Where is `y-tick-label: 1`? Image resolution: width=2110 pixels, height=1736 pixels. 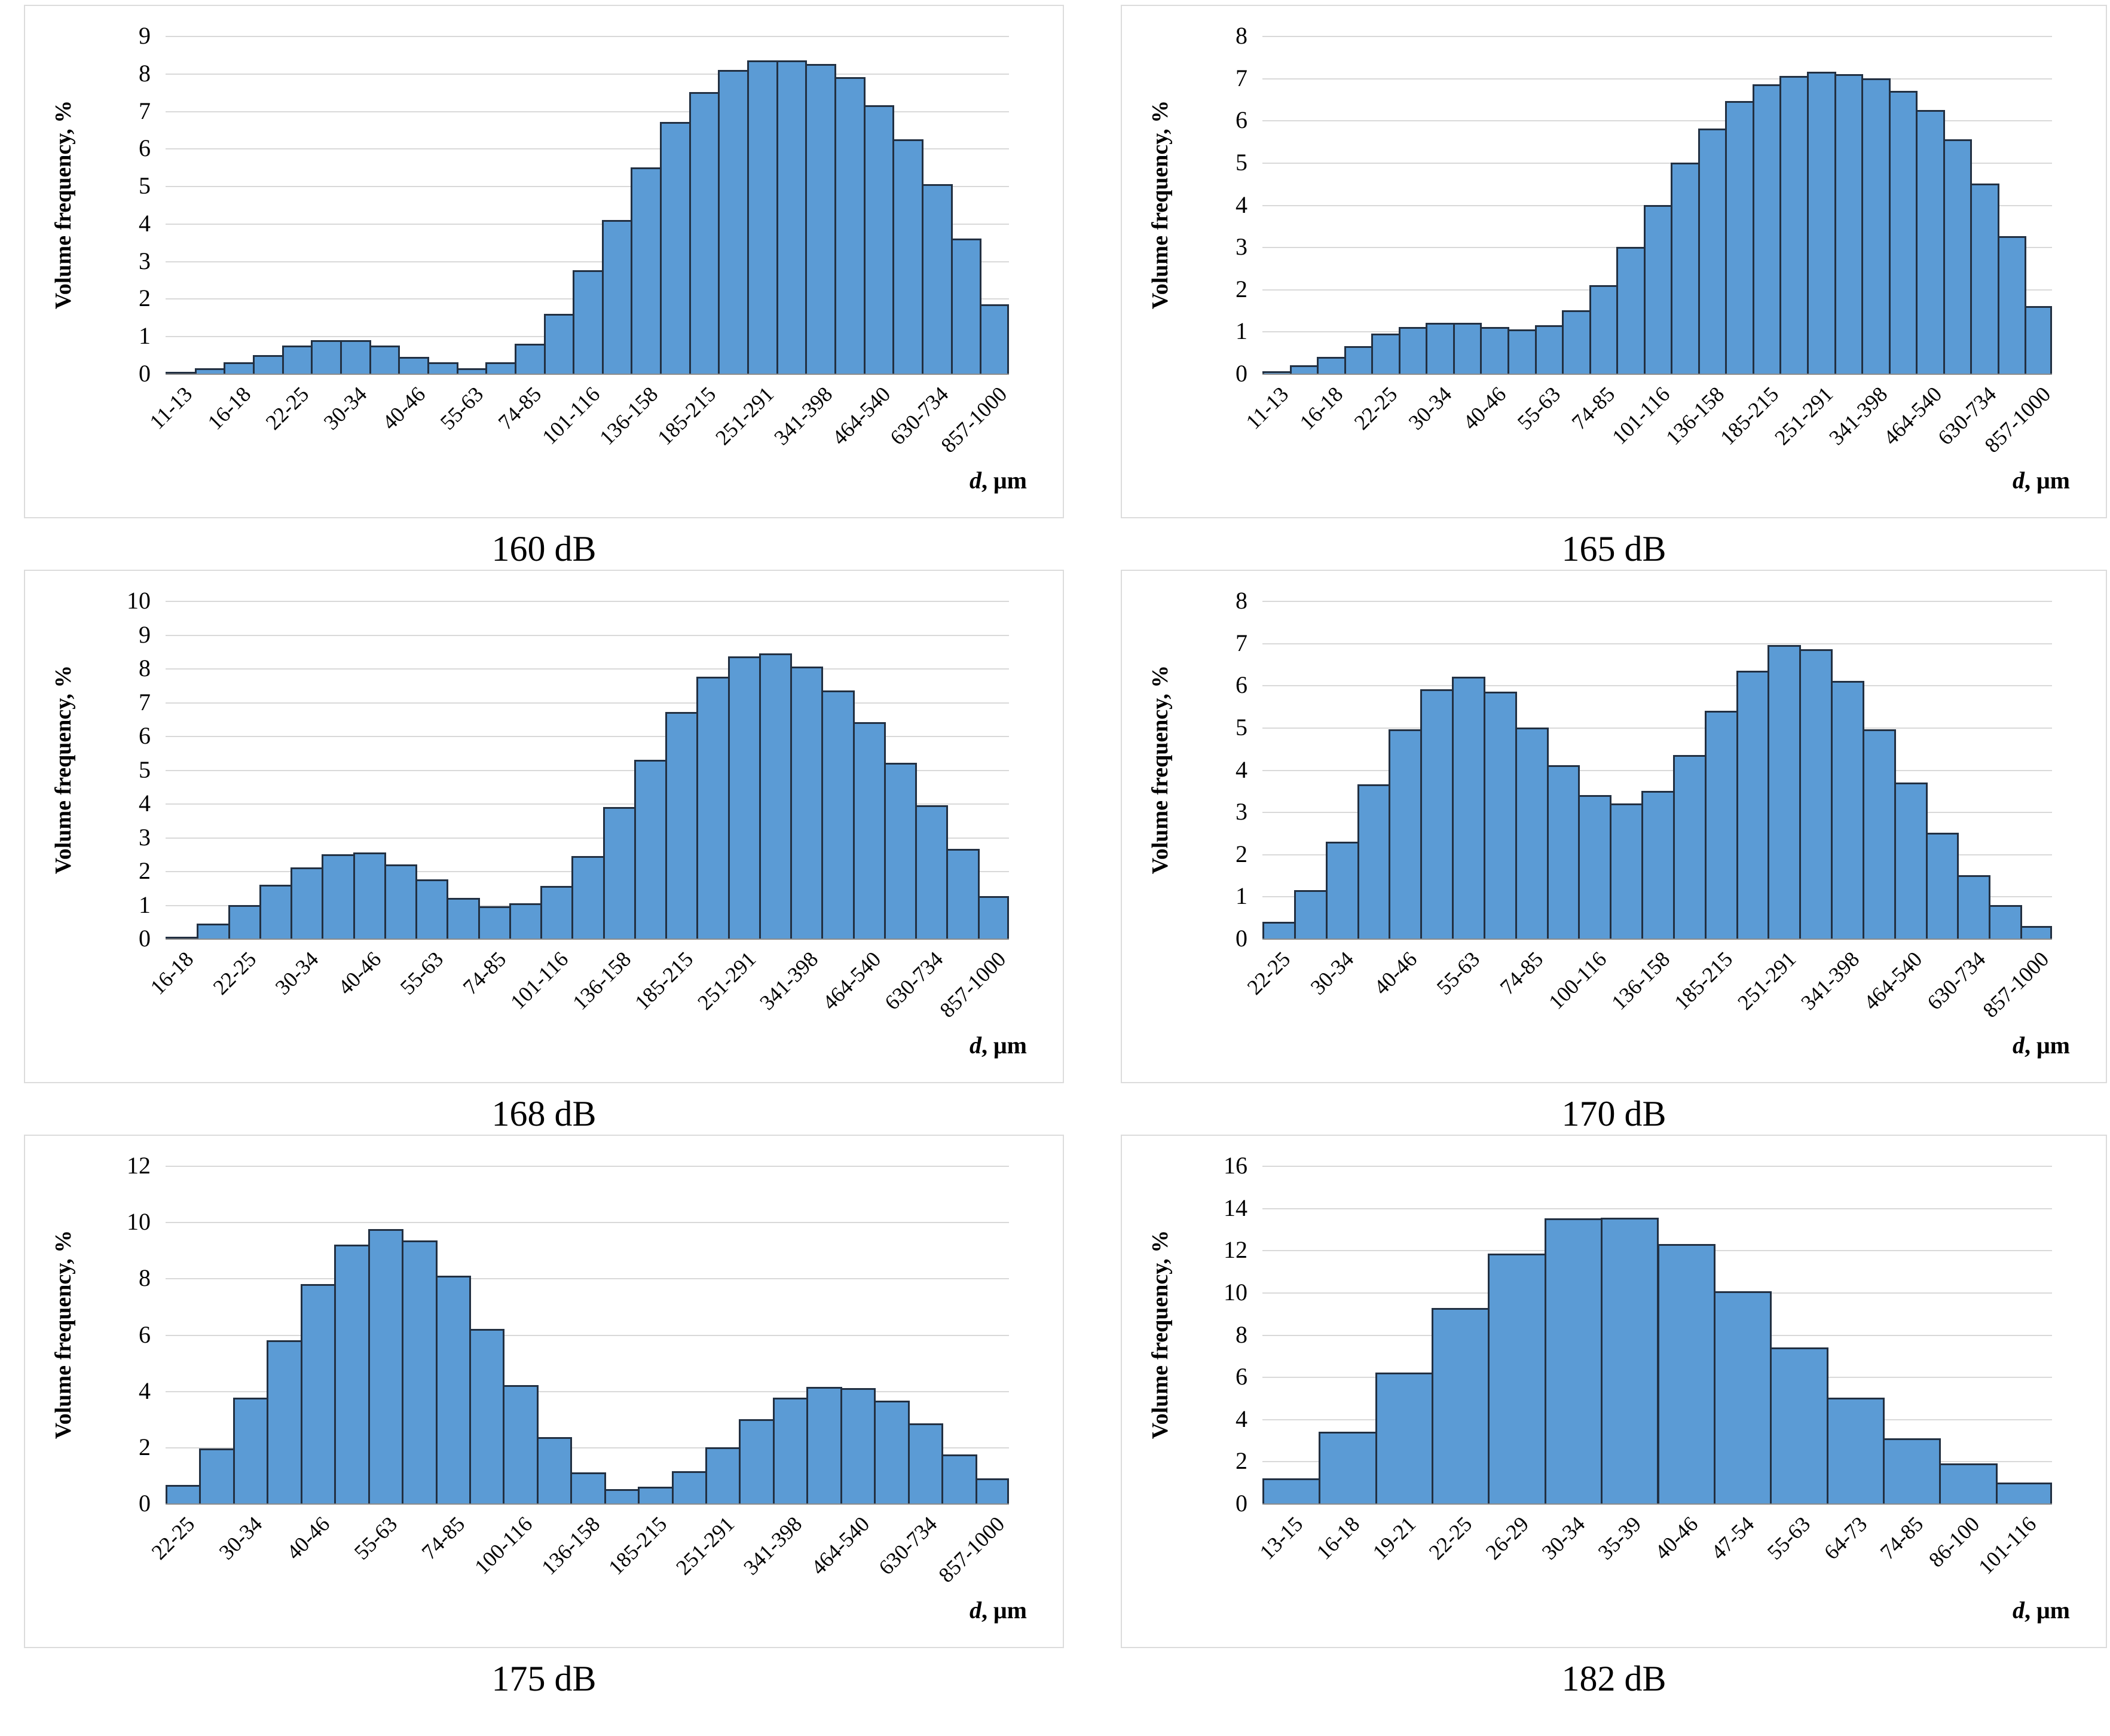 y-tick-label: 1 is located at coordinates (145, 905).